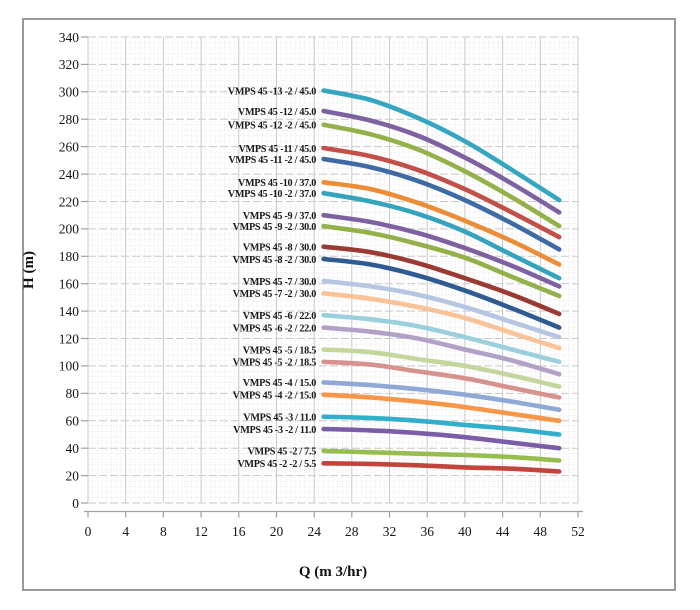 The width and height of the screenshot is (700, 610). I want to click on y-tick-label: 180, so click(69, 256).